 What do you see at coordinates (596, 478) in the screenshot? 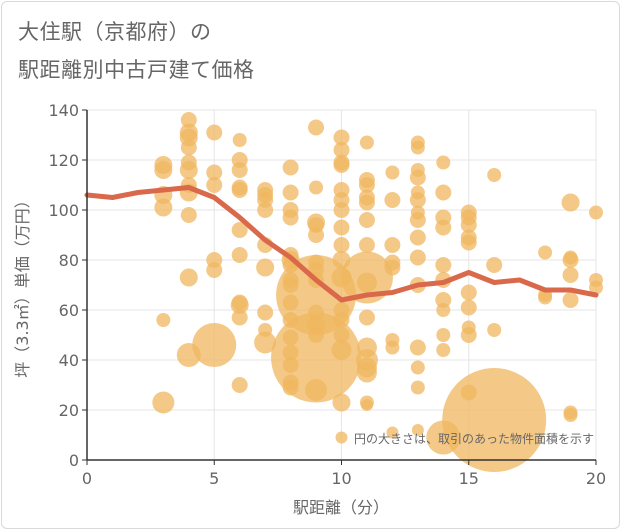
I see `x-tick-label: 20` at bounding box center [596, 478].